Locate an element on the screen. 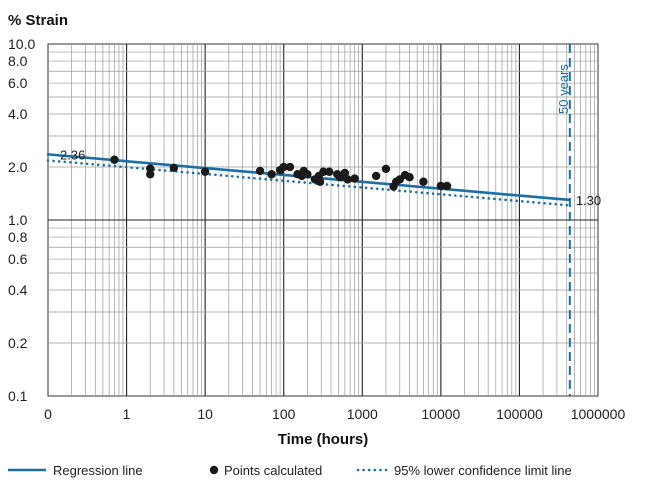 The width and height of the screenshot is (646, 486). x-tick-label: 100 is located at coordinates (284, 414).